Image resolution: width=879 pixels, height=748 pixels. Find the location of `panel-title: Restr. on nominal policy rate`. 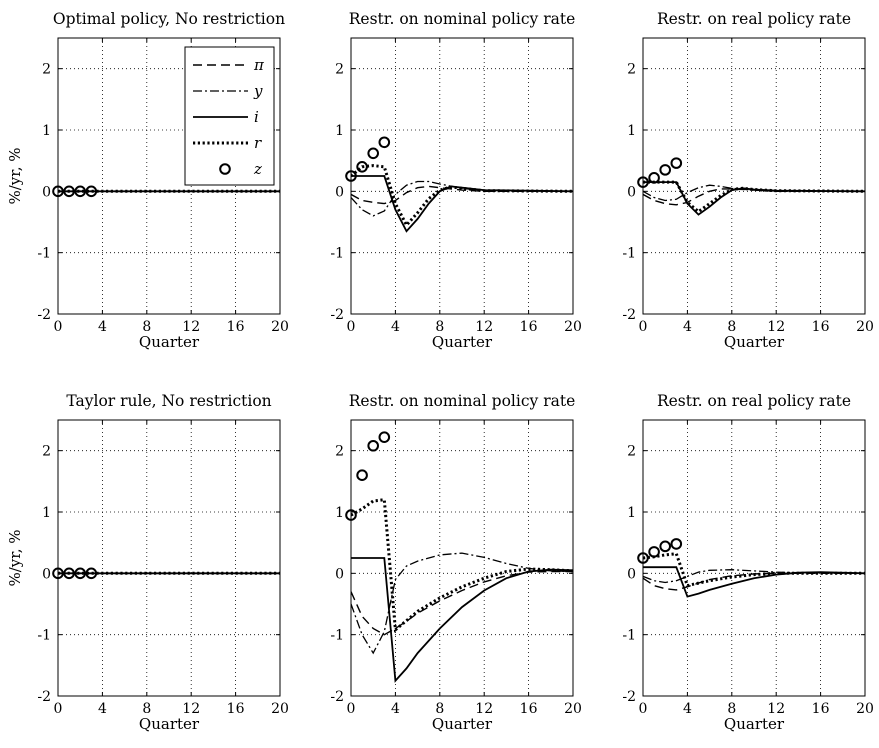

panel-title: Restr. on nominal policy rate is located at coordinates (462, 19).